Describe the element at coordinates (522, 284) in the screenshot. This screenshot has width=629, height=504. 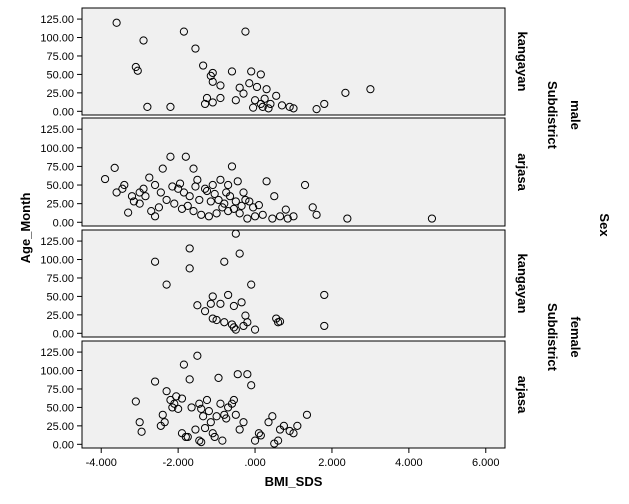
I see `subdistrict-strip-label: kangayan` at that location.